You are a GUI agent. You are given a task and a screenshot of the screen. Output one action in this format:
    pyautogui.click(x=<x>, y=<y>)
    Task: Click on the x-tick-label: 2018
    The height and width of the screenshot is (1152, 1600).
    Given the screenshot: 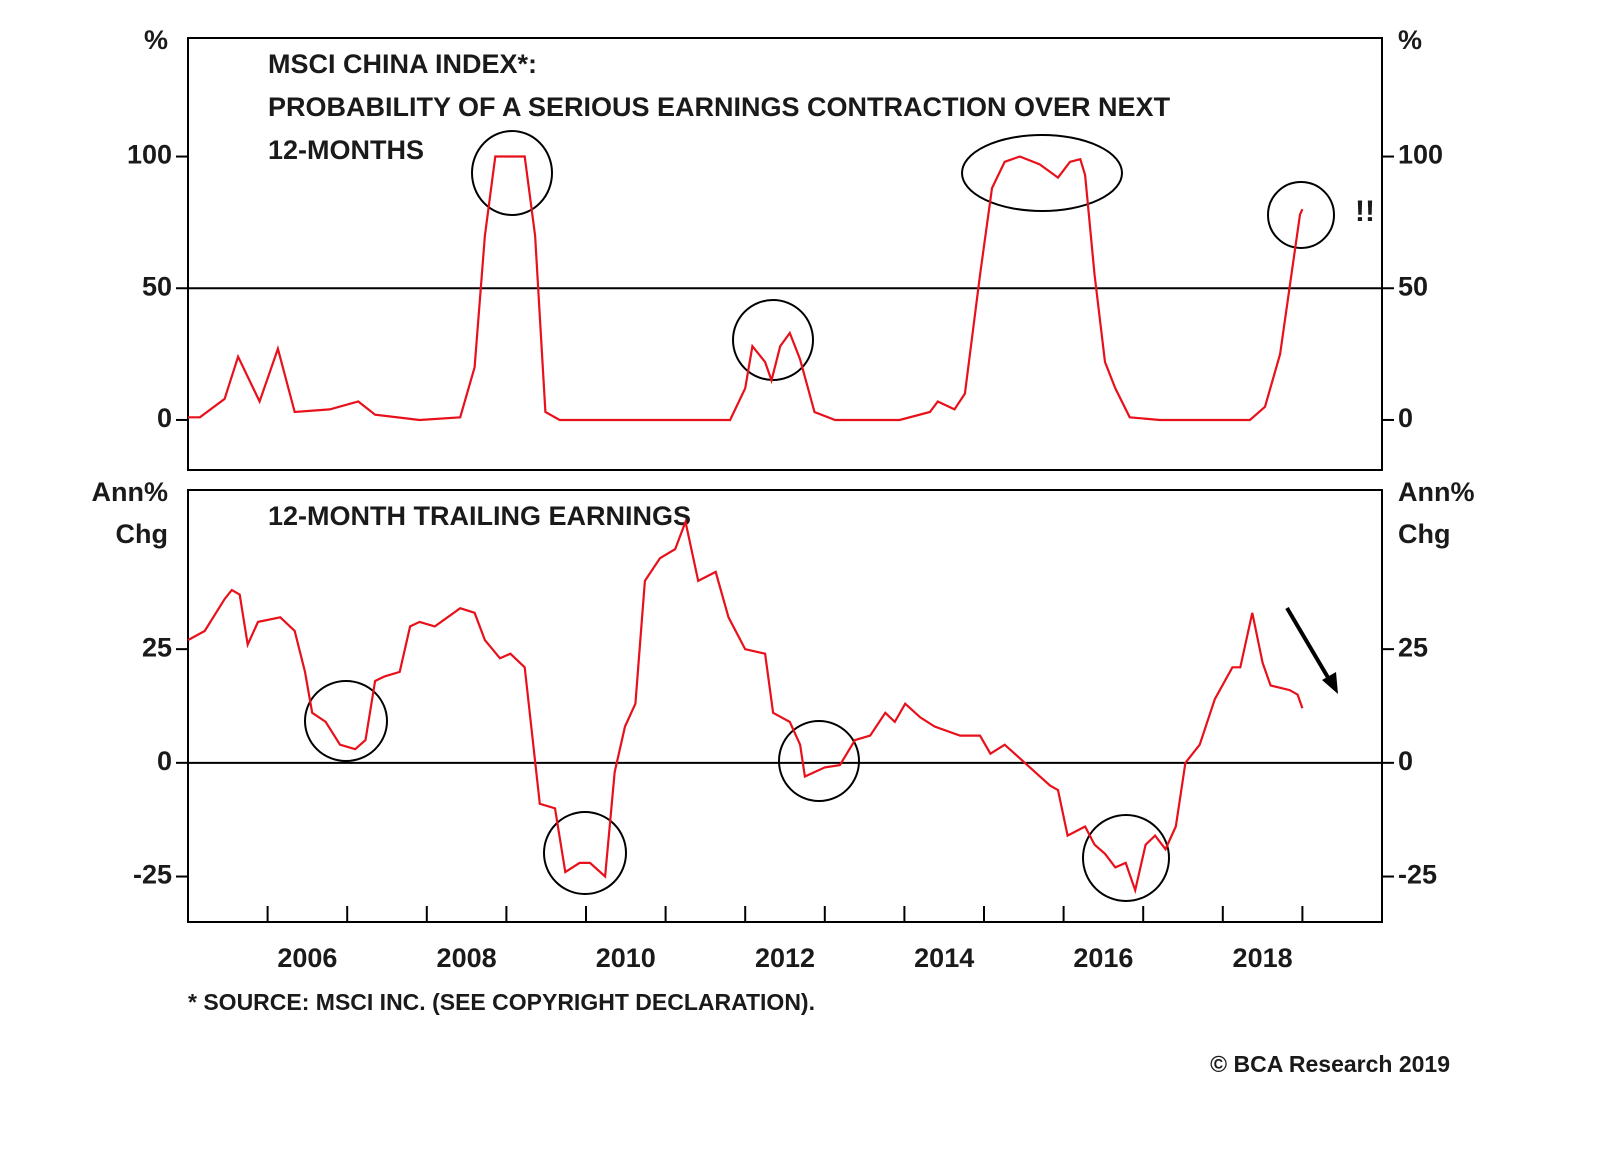 What is the action you would take?
    pyautogui.click(x=1263, y=958)
    